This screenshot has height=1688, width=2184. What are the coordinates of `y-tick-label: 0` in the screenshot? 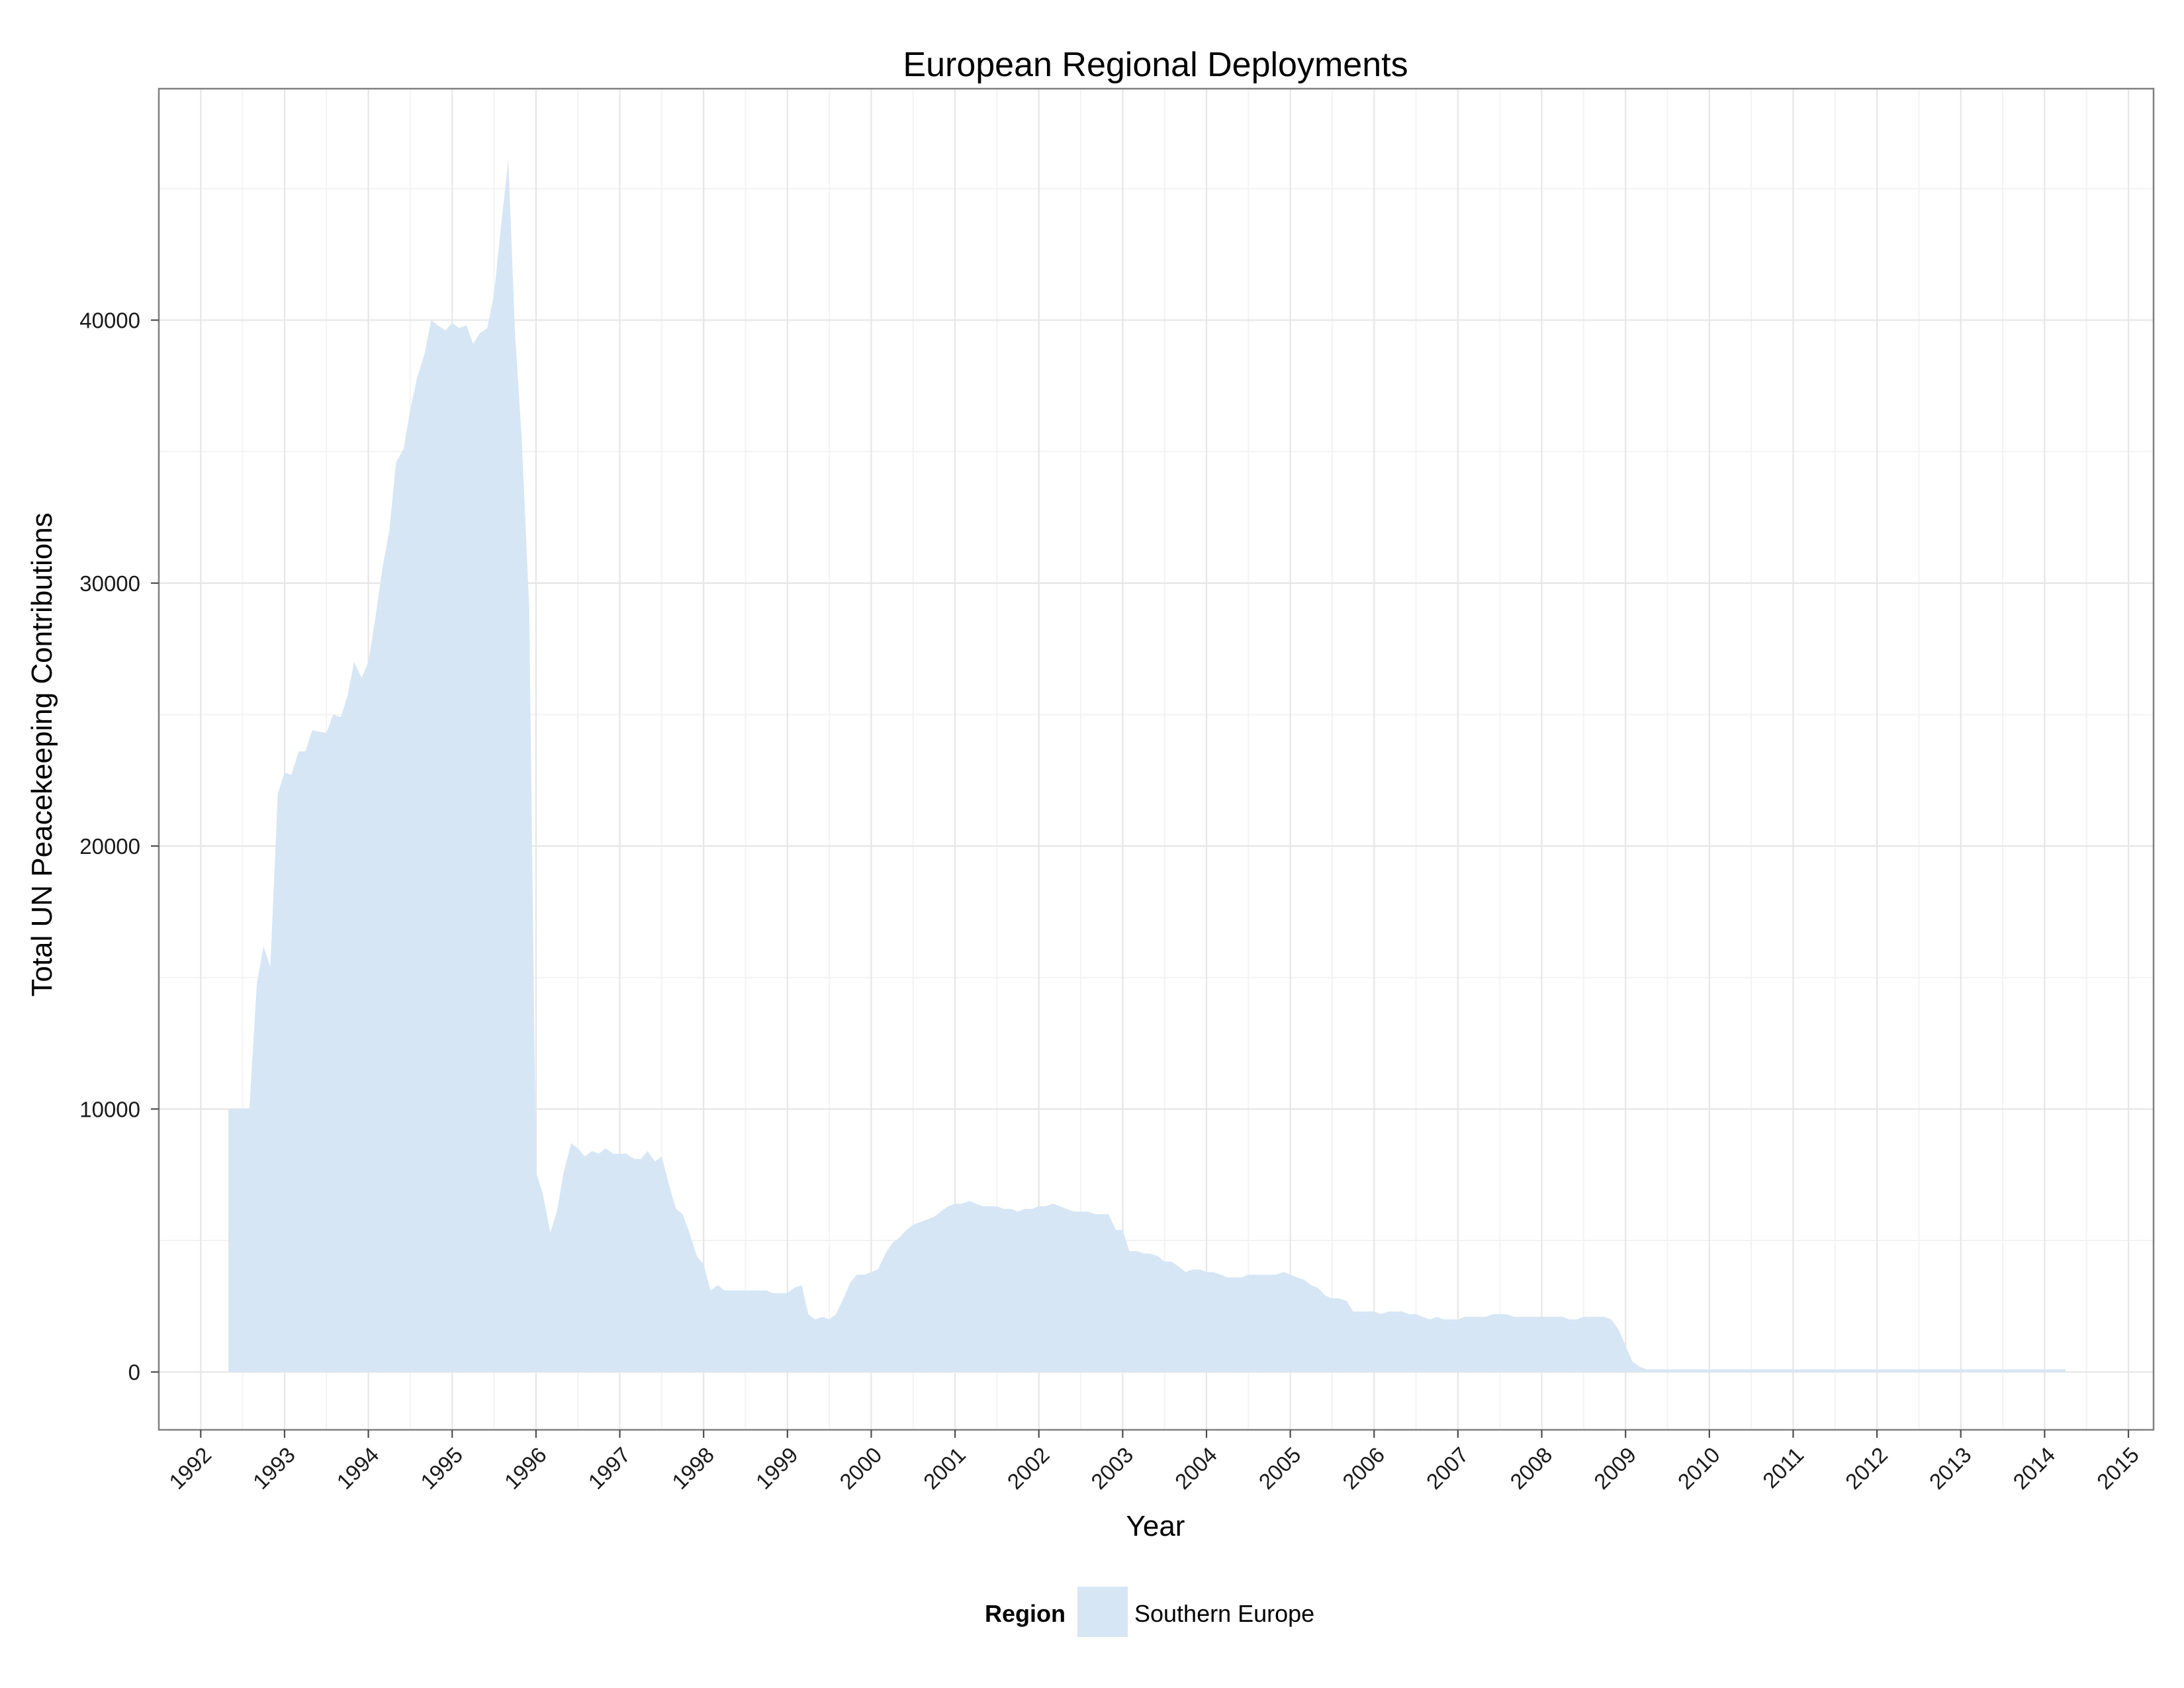 It's located at (134, 1372).